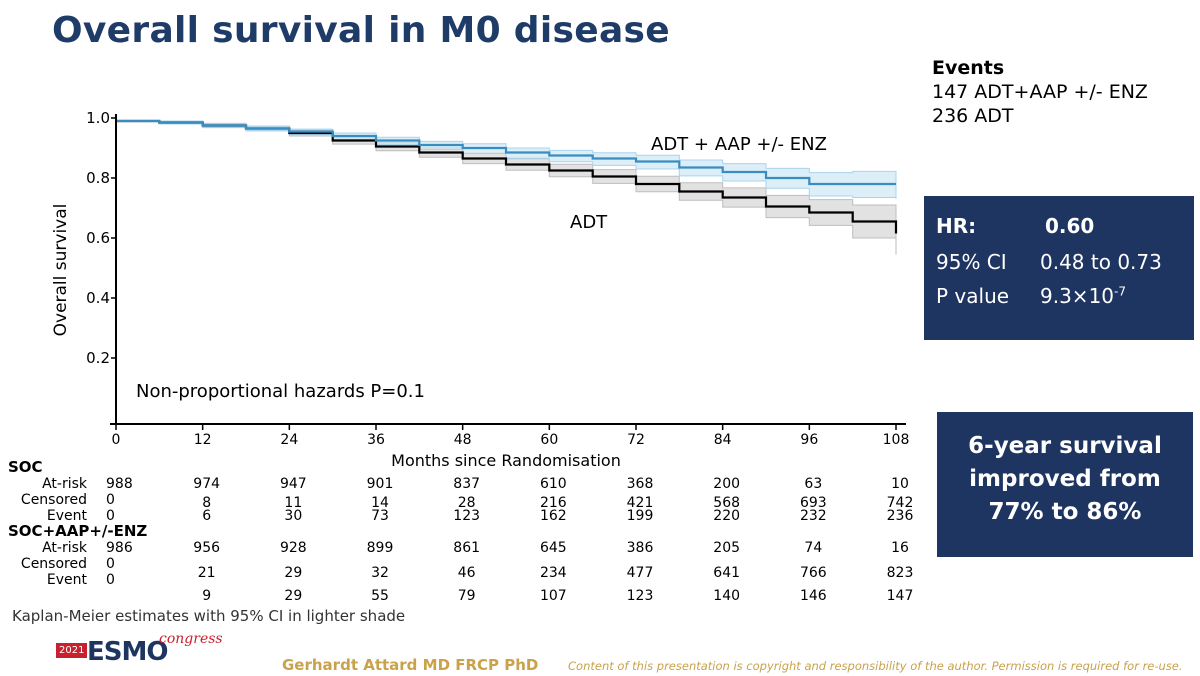  Describe the element at coordinates (900, 573) in the screenshot. I see `risk-cell: 823` at that location.